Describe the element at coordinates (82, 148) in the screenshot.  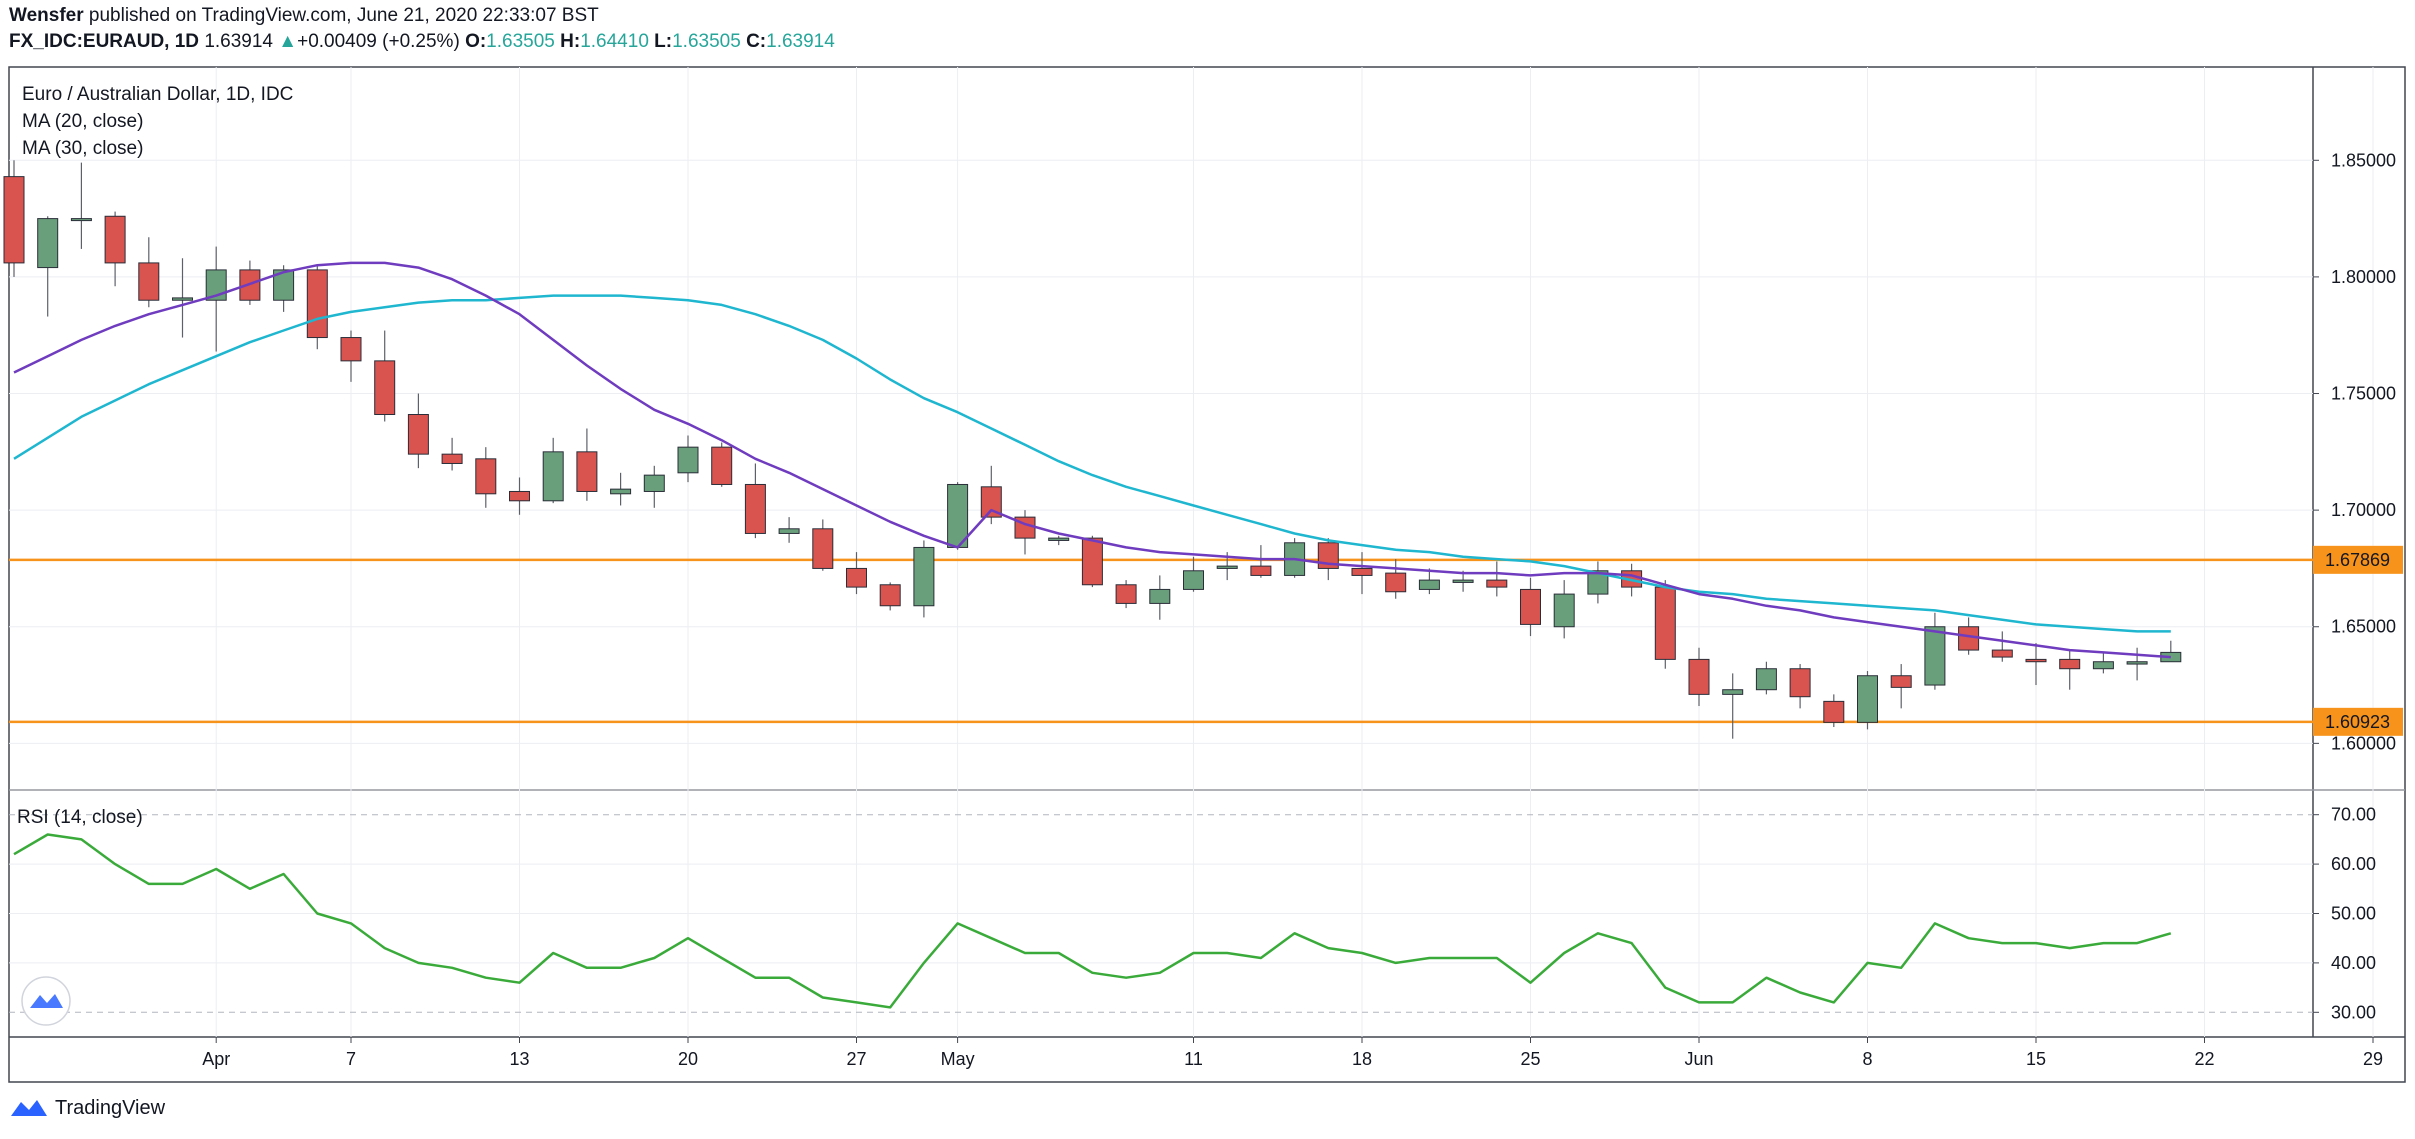
I see `legend-ma30: MA (30, close)` at that location.